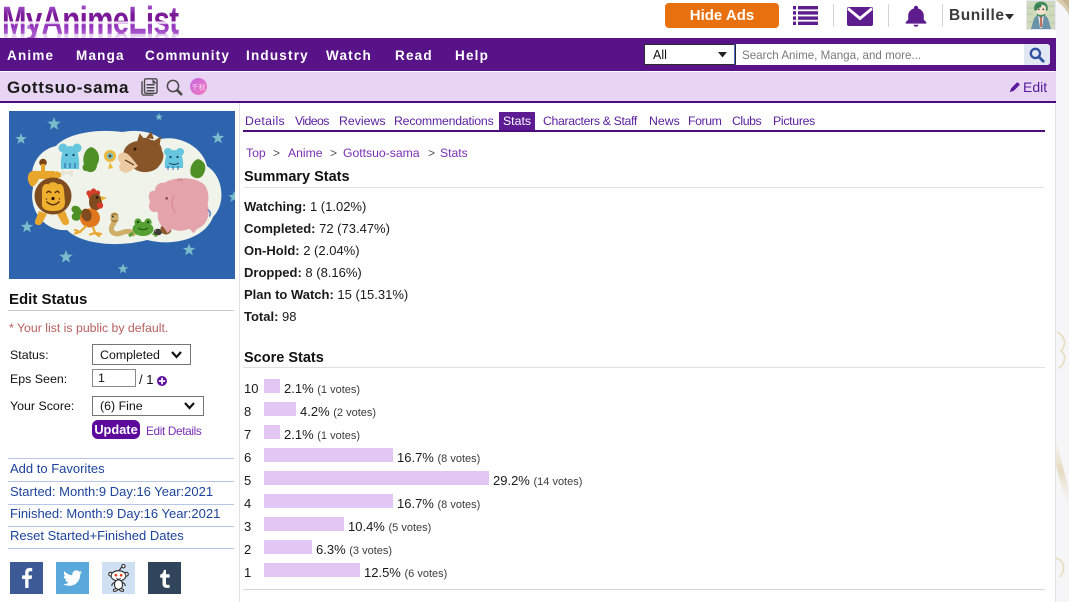 Image resolution: width=1069 pixels, height=602 pixels. Describe the element at coordinates (199, 87) in the screenshot. I see `svg-text: 千秋` at that location.